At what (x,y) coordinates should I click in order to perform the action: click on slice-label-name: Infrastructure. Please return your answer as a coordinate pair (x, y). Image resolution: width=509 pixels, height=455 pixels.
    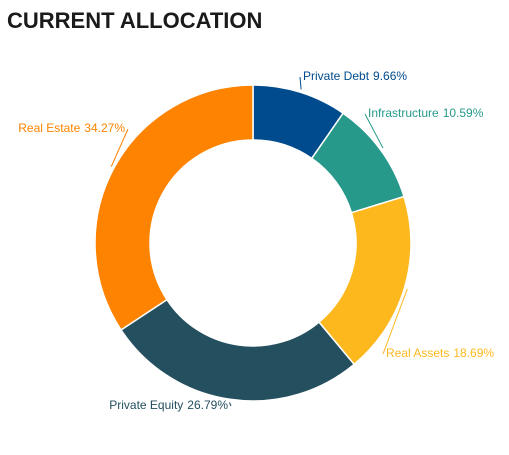
    Looking at the image, I should click on (403, 113).